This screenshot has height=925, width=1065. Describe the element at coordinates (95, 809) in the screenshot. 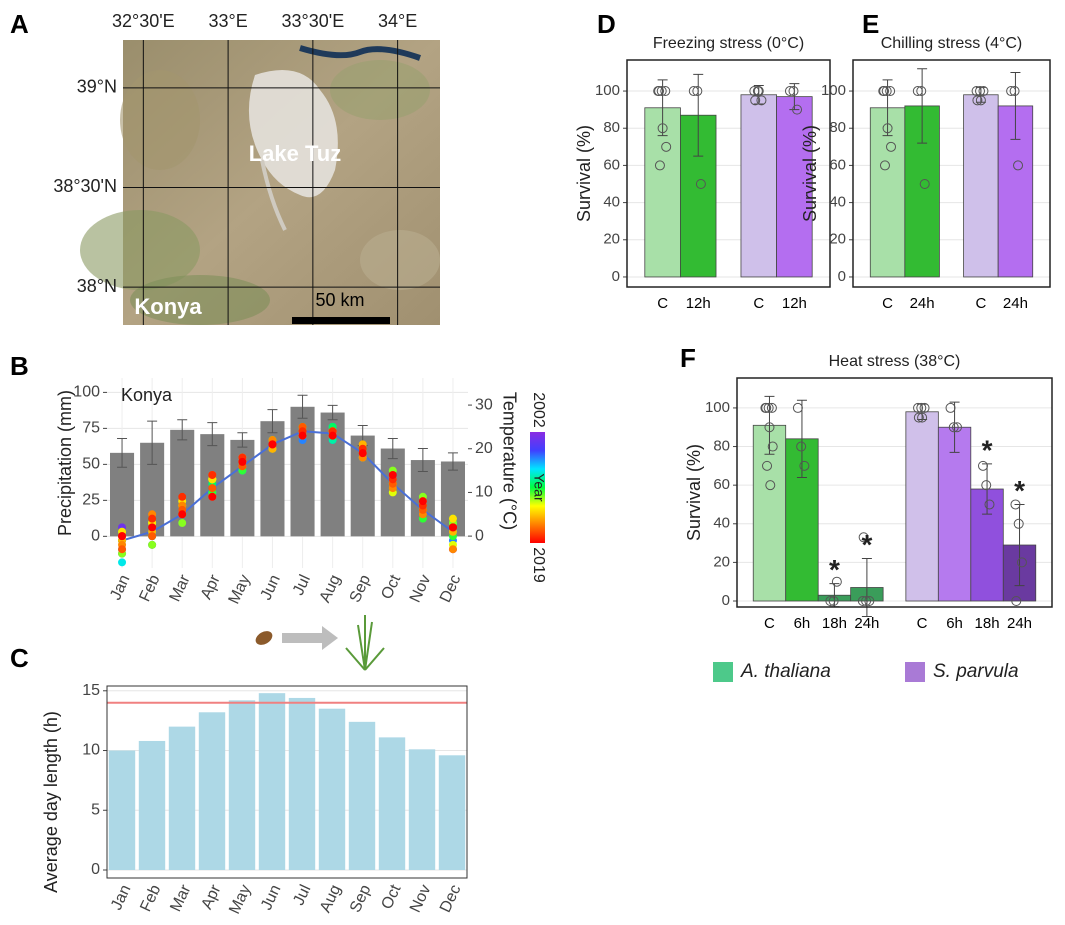

I see `y-tick-label: 5` at that location.